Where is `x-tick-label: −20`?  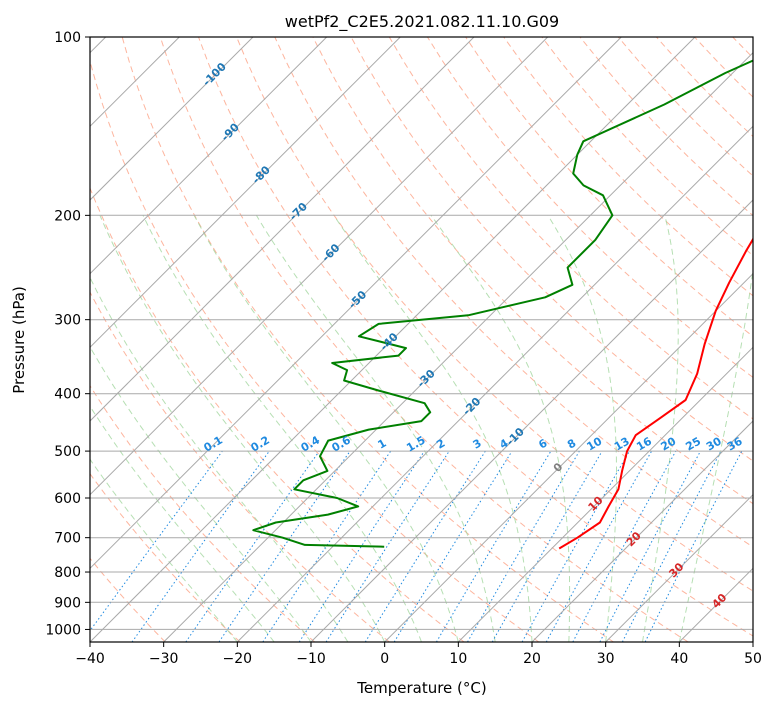
x-tick-label: −20 is located at coordinates (238, 659).